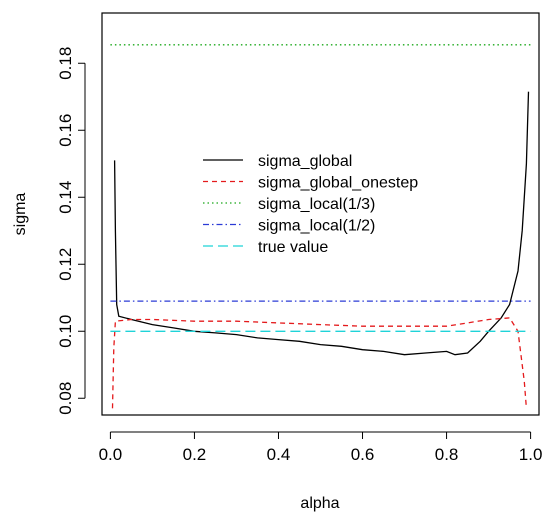 The image size is (557, 518). Describe the element at coordinates (338, 183) in the screenshot. I see `legend-label-1: sigma_global_onestep` at that location.